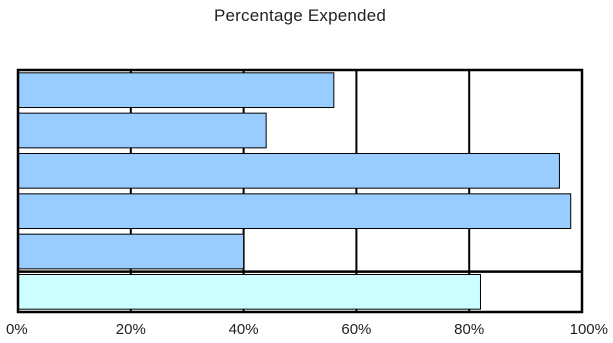 This screenshot has height=343, width=613. Describe the element at coordinates (356, 329) in the screenshot. I see `x-tick-label: 60%` at that location.